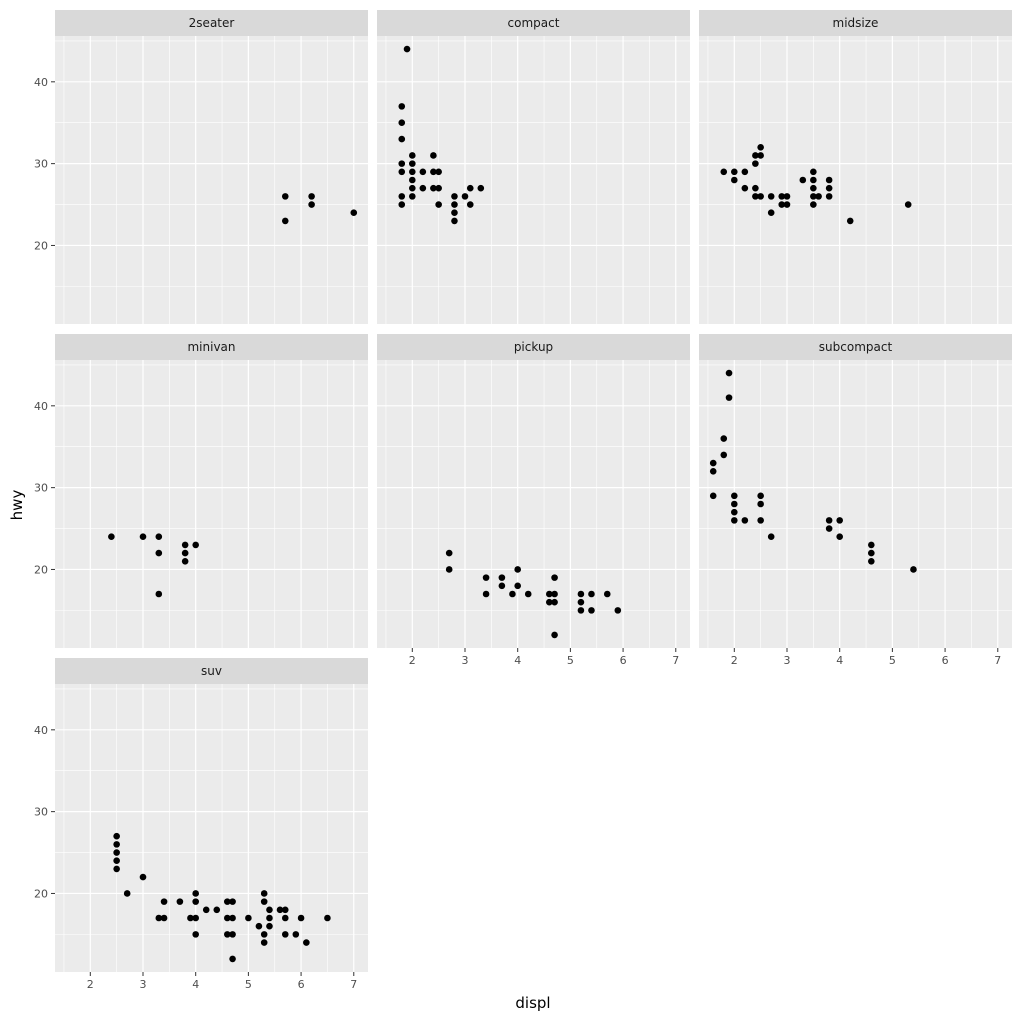 This screenshot has height=1024, width=1020. What do you see at coordinates (532, 1003) in the screenshot?
I see `x-axis-title: displ` at bounding box center [532, 1003].